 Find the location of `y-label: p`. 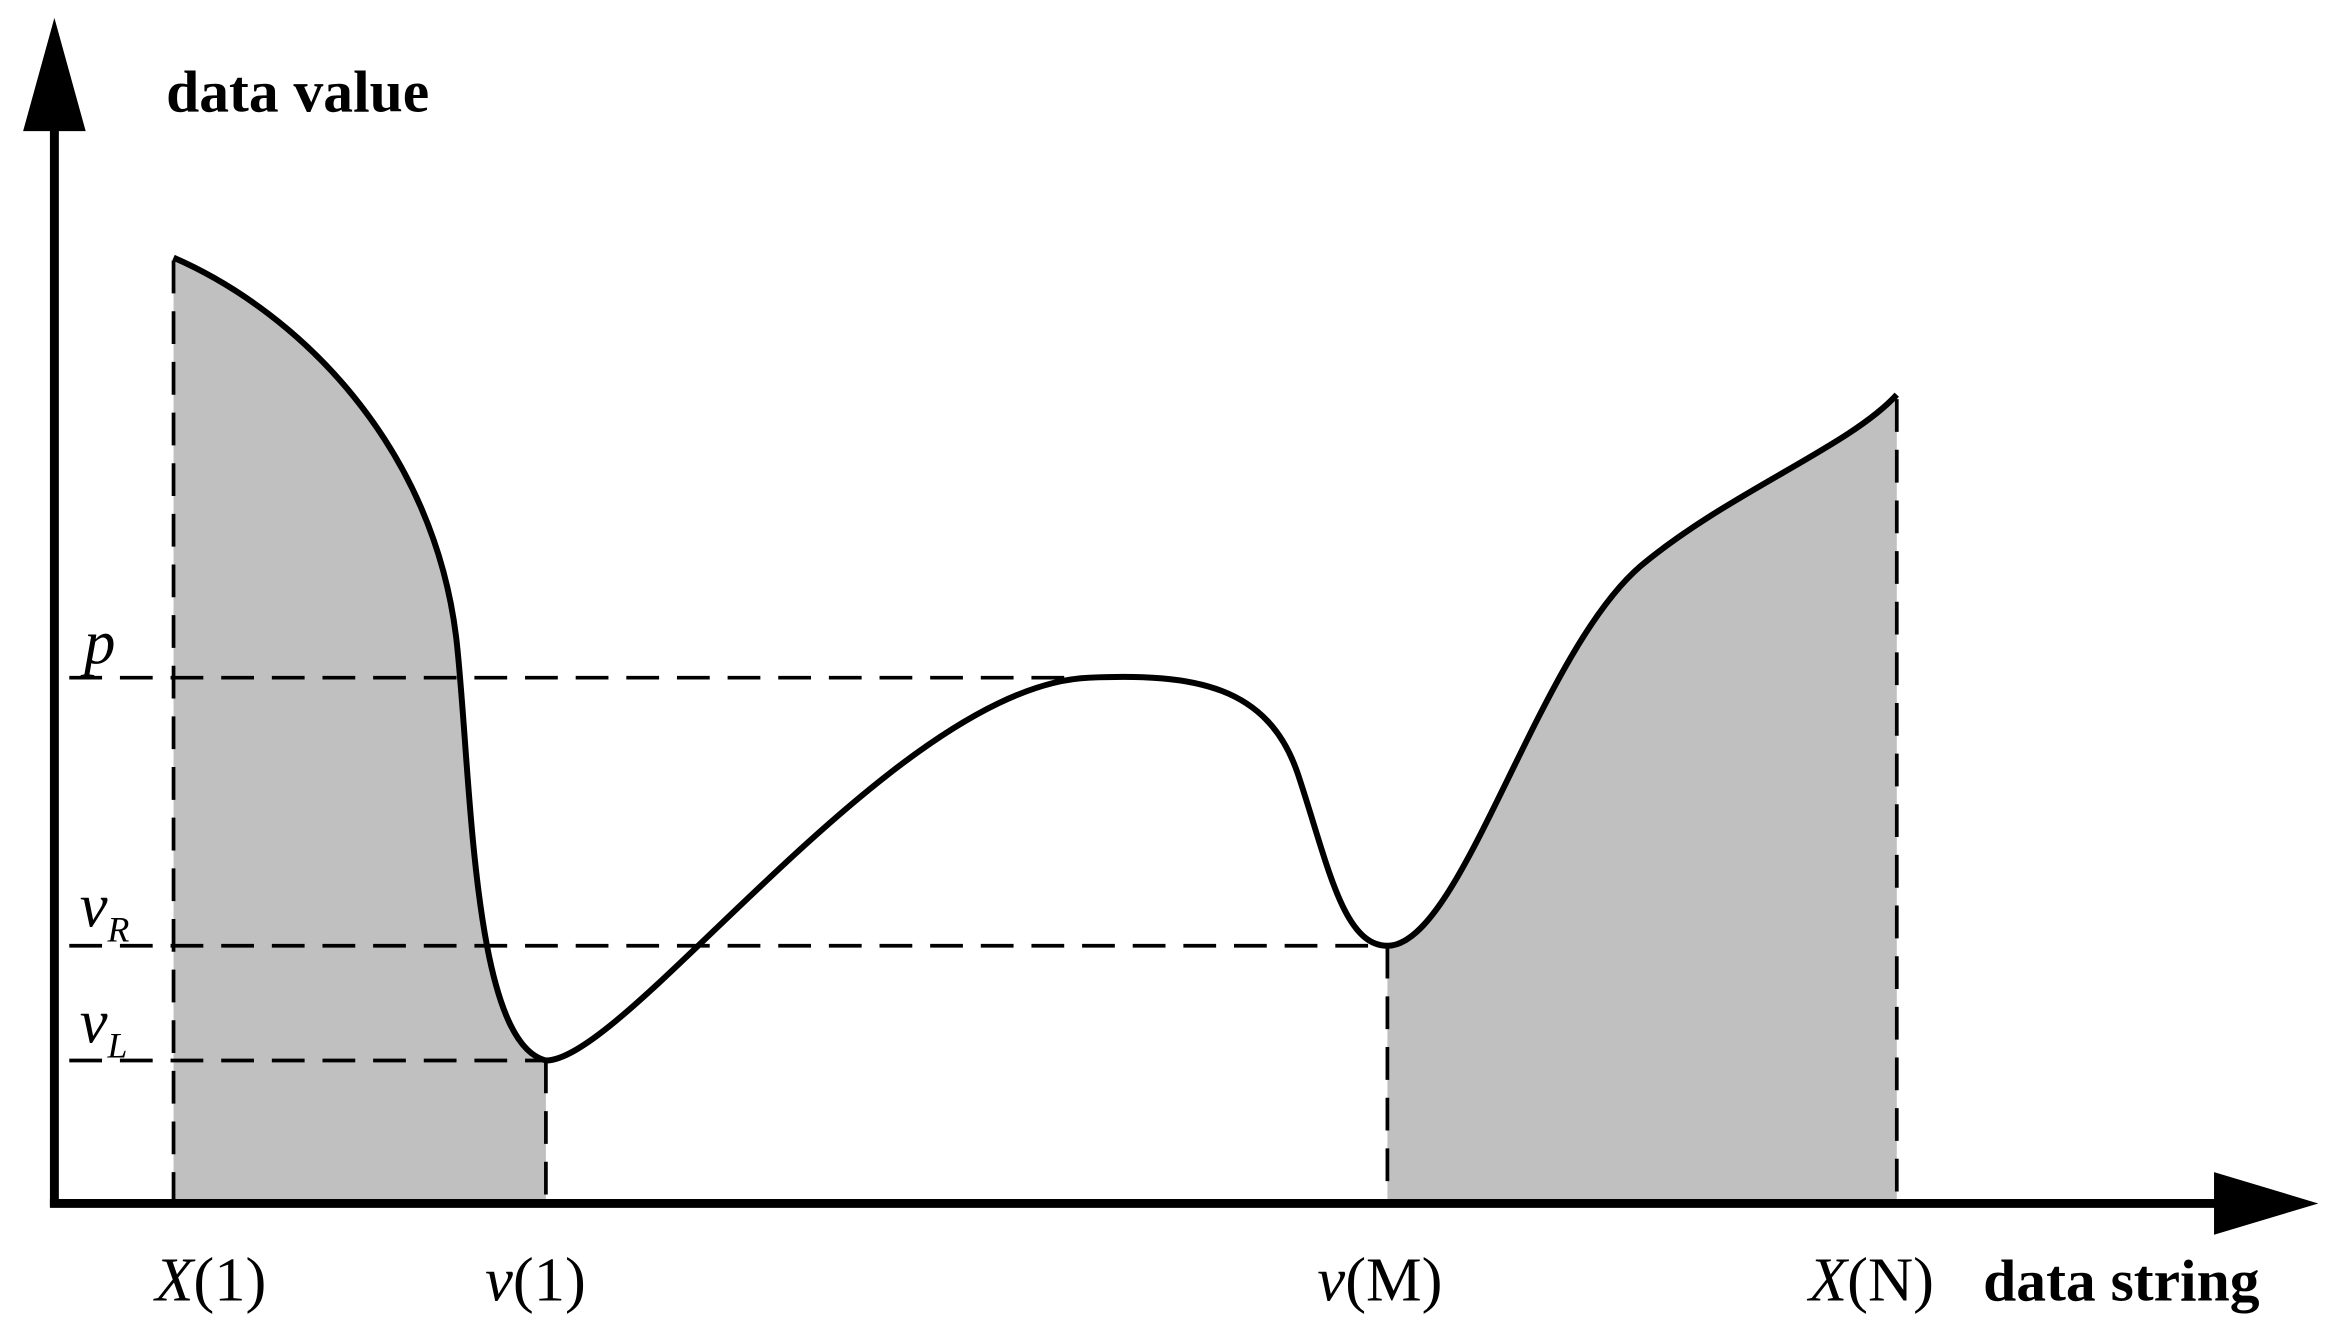

y-label: p is located at coordinates (97, 642).